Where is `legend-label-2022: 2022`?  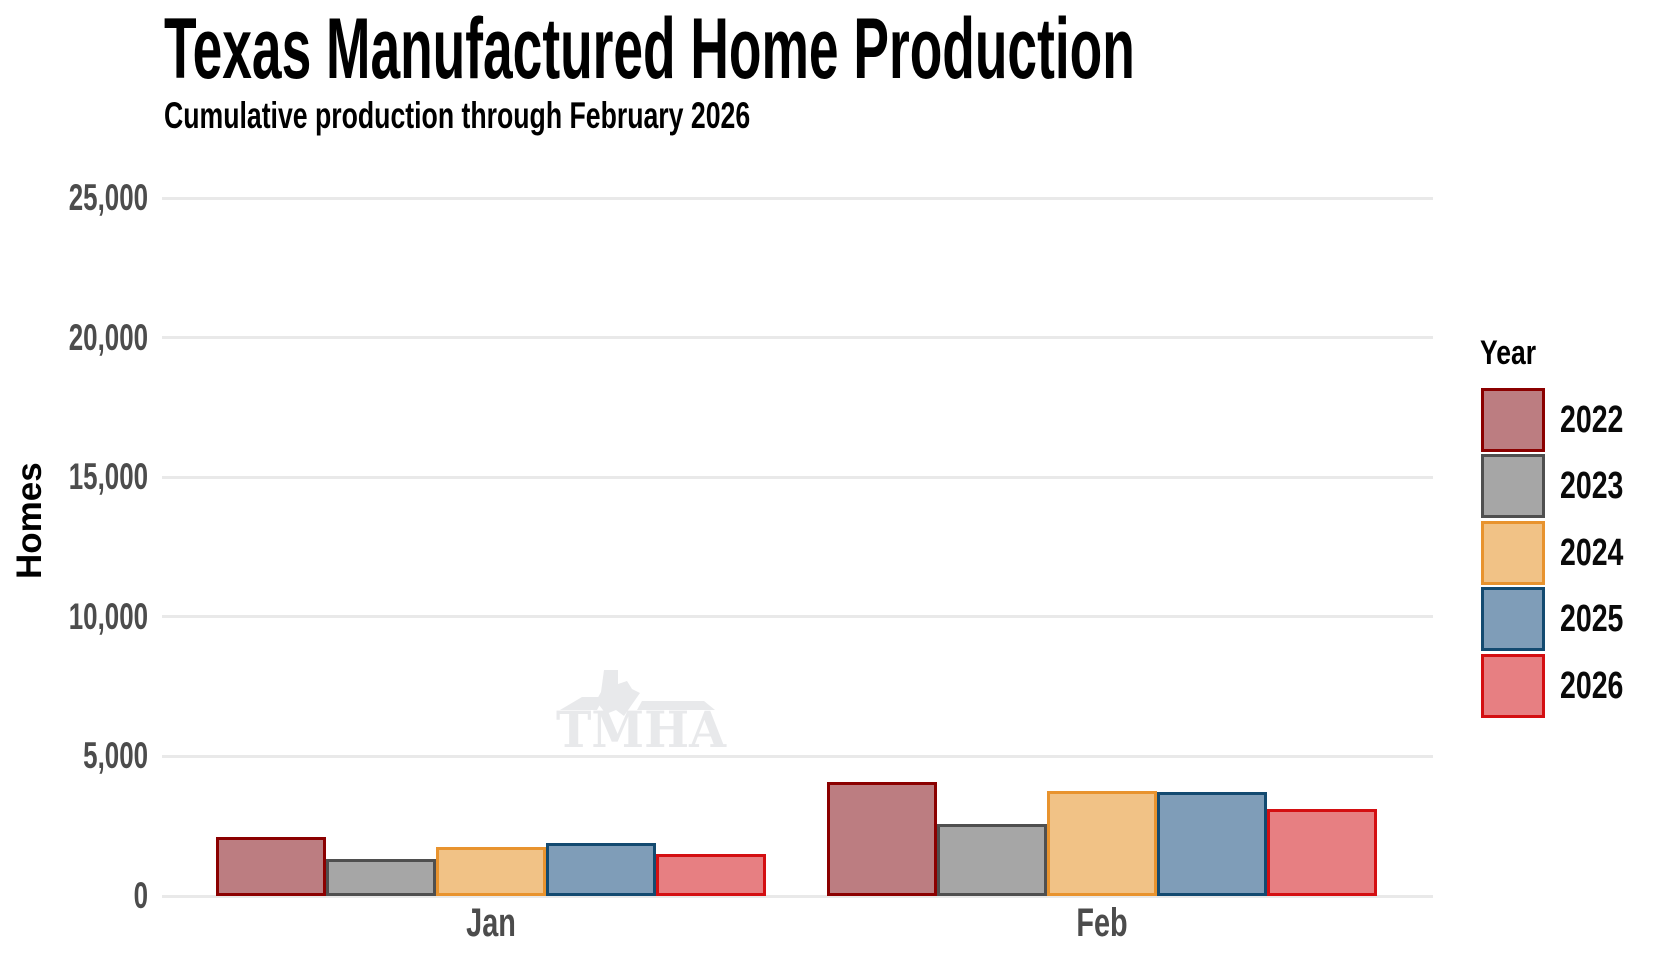
legend-label-2022: 2022 is located at coordinates (1592, 420).